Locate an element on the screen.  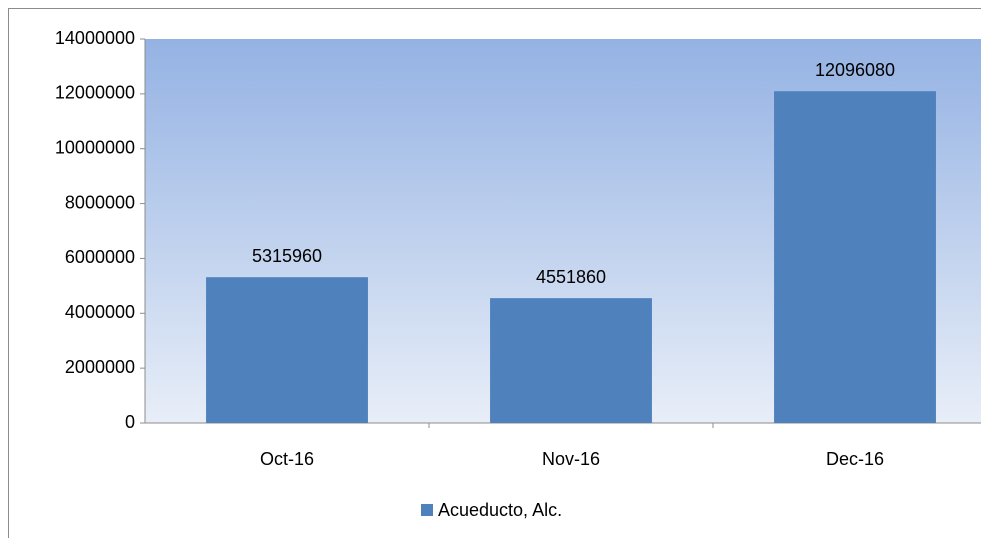
y-tick-label: 2000000 is located at coordinates (100, 367).